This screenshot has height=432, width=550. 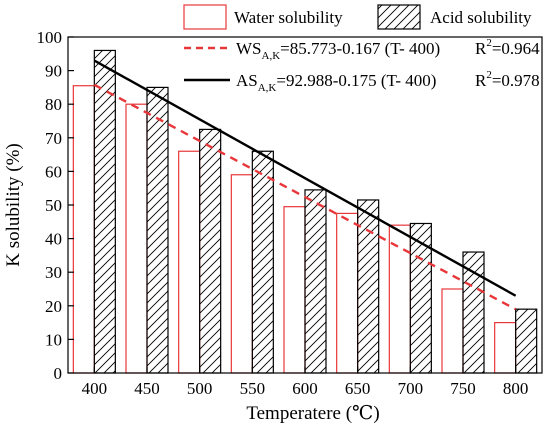 I want to click on x-axis-ticks: 400 450 500 550 600 650 700 750 800, so click(x=305, y=382).